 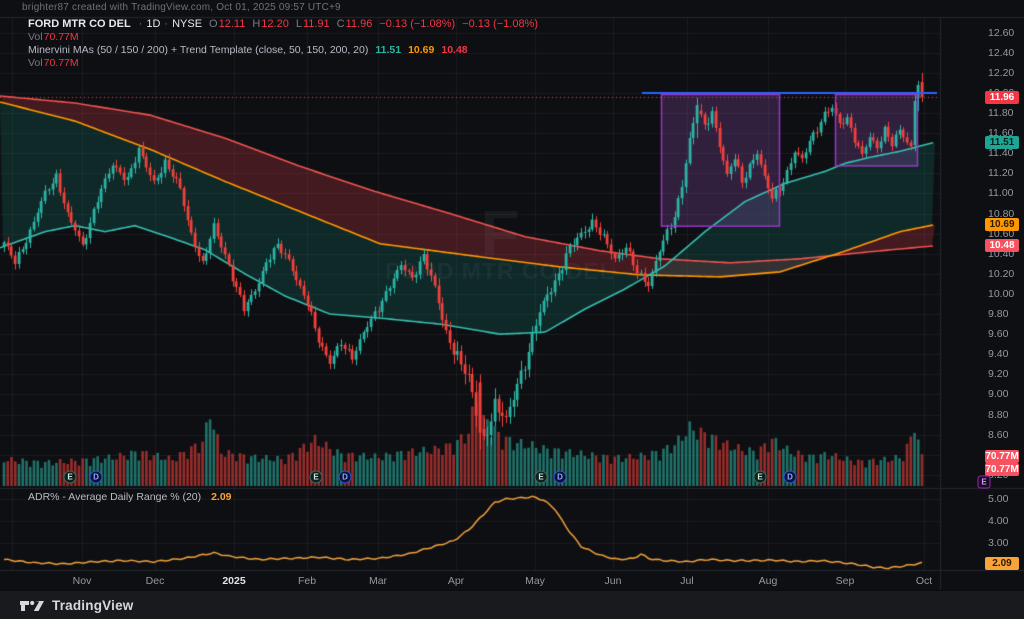 What do you see at coordinates (768, 581) in the screenshot?
I see `time-axis-label-Aug: Aug` at bounding box center [768, 581].